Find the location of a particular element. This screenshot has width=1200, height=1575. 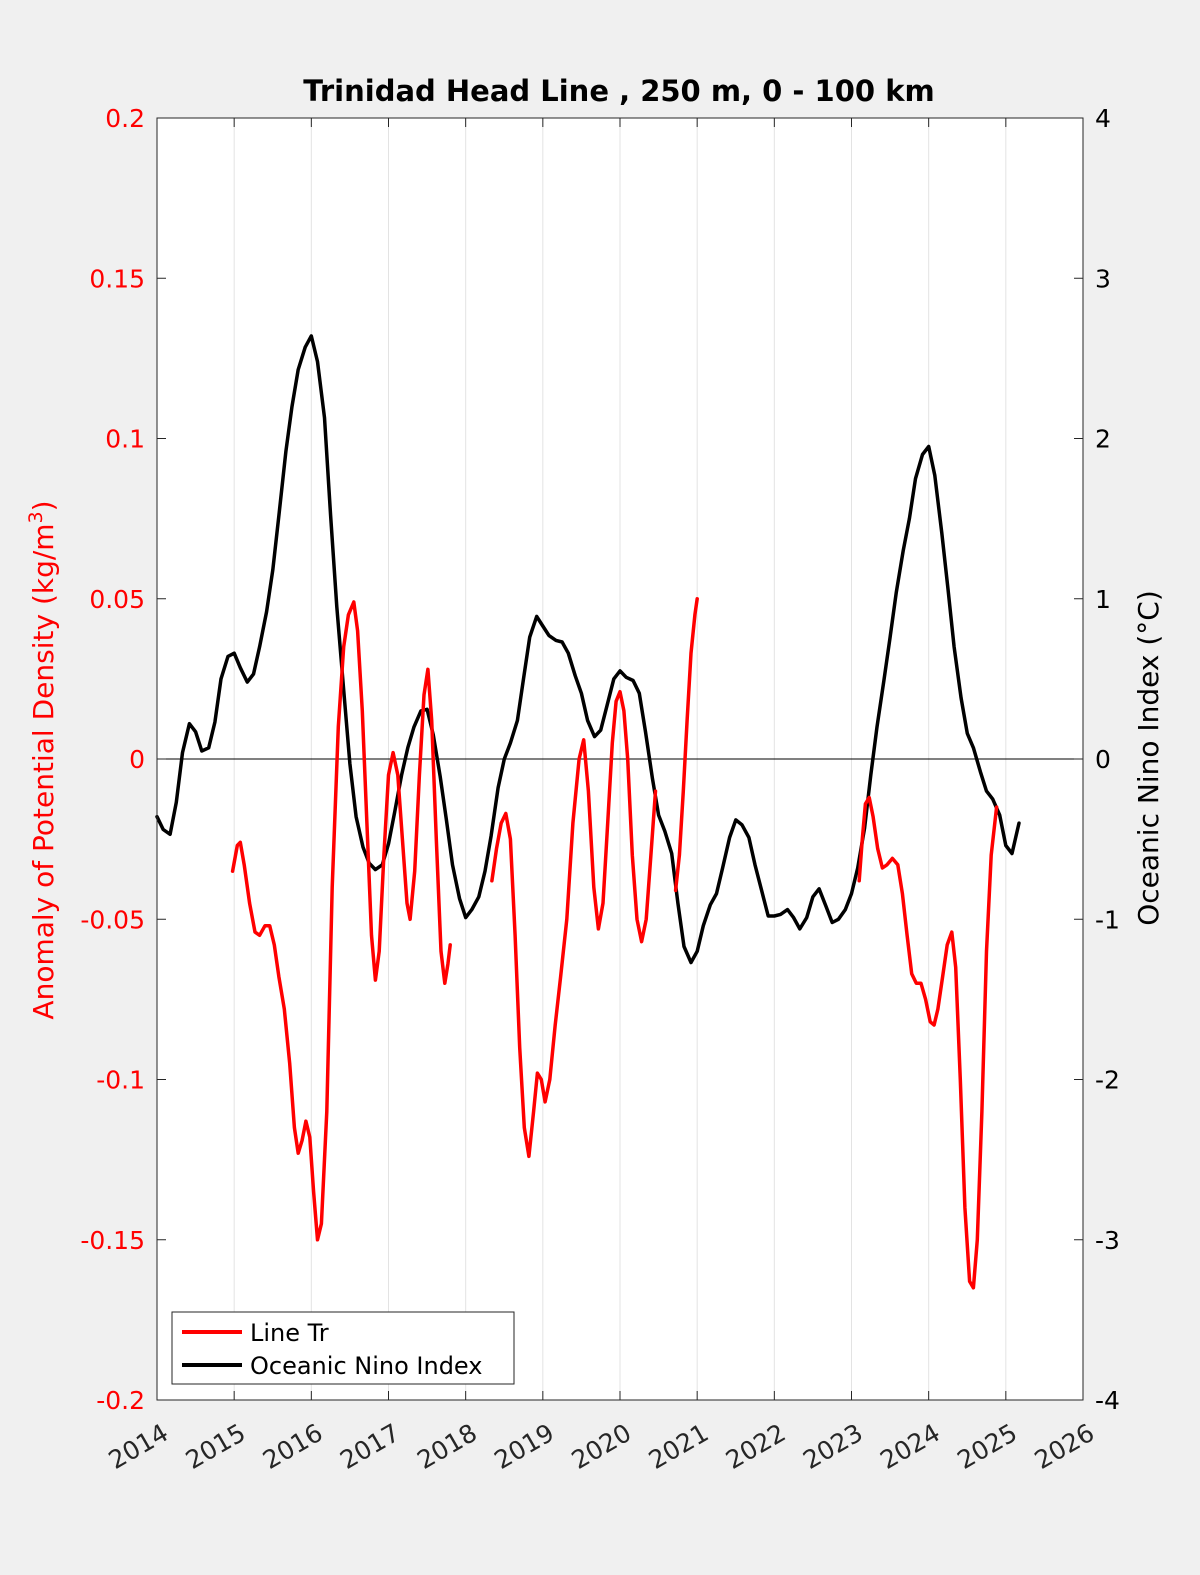

left-tick-label-0.2: 0.2 is located at coordinates (125, 118).